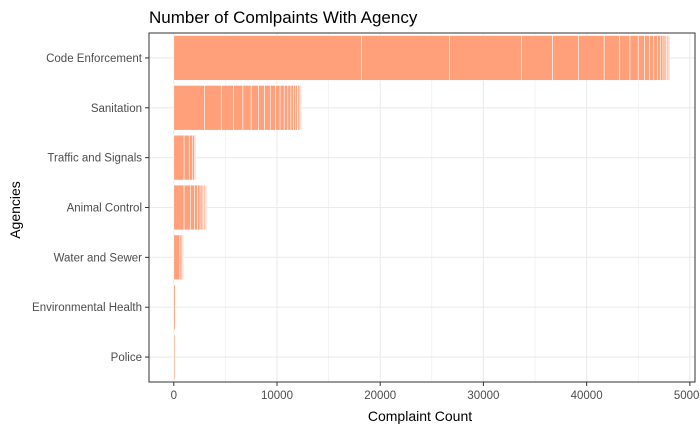  I want to click on y-tick-label: Police, so click(126, 358).